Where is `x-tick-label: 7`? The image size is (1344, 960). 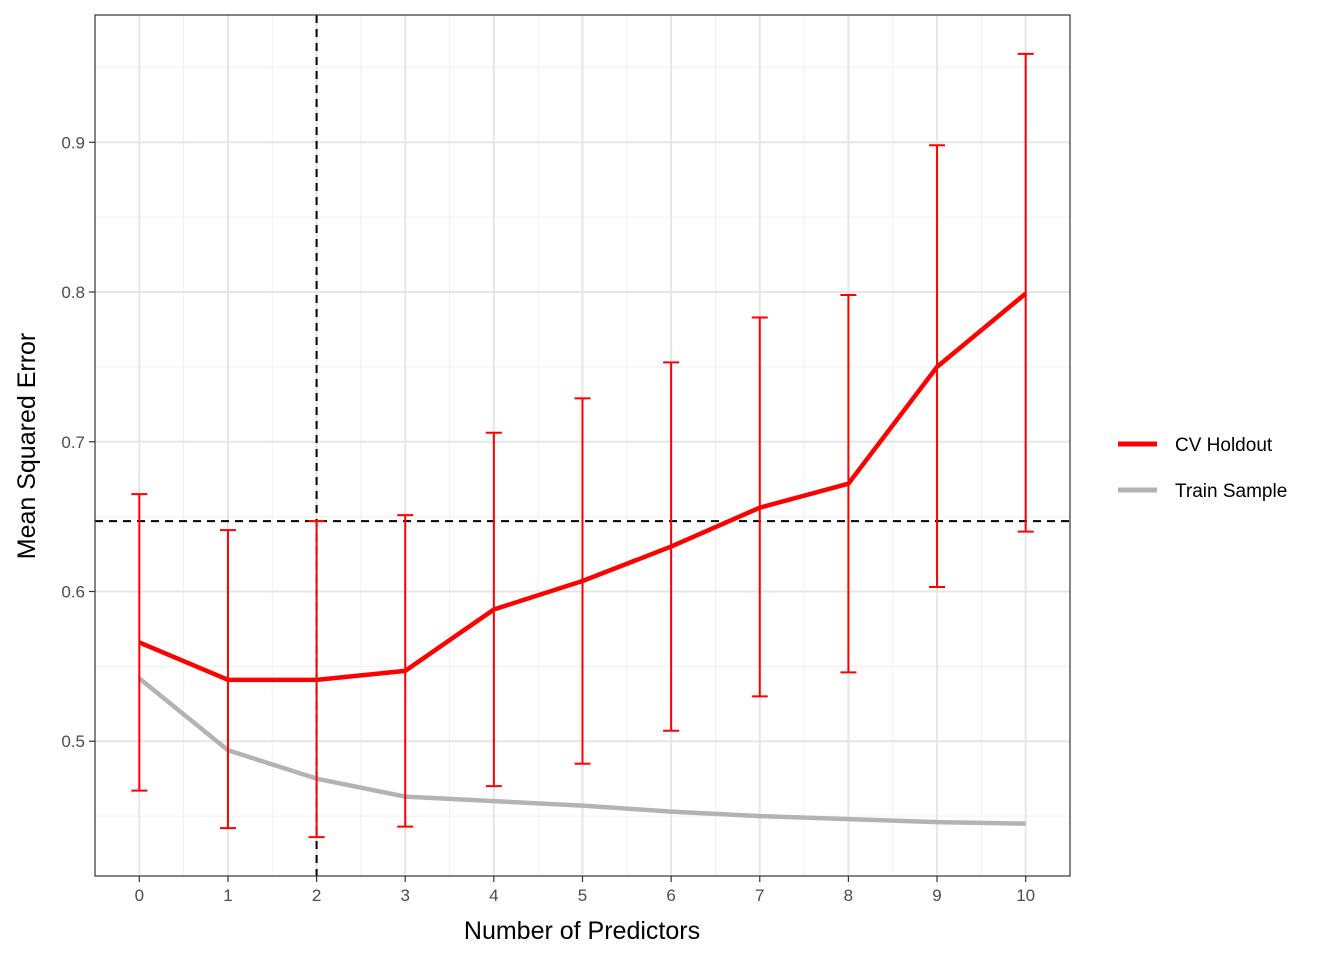
x-tick-label: 7 is located at coordinates (759, 895).